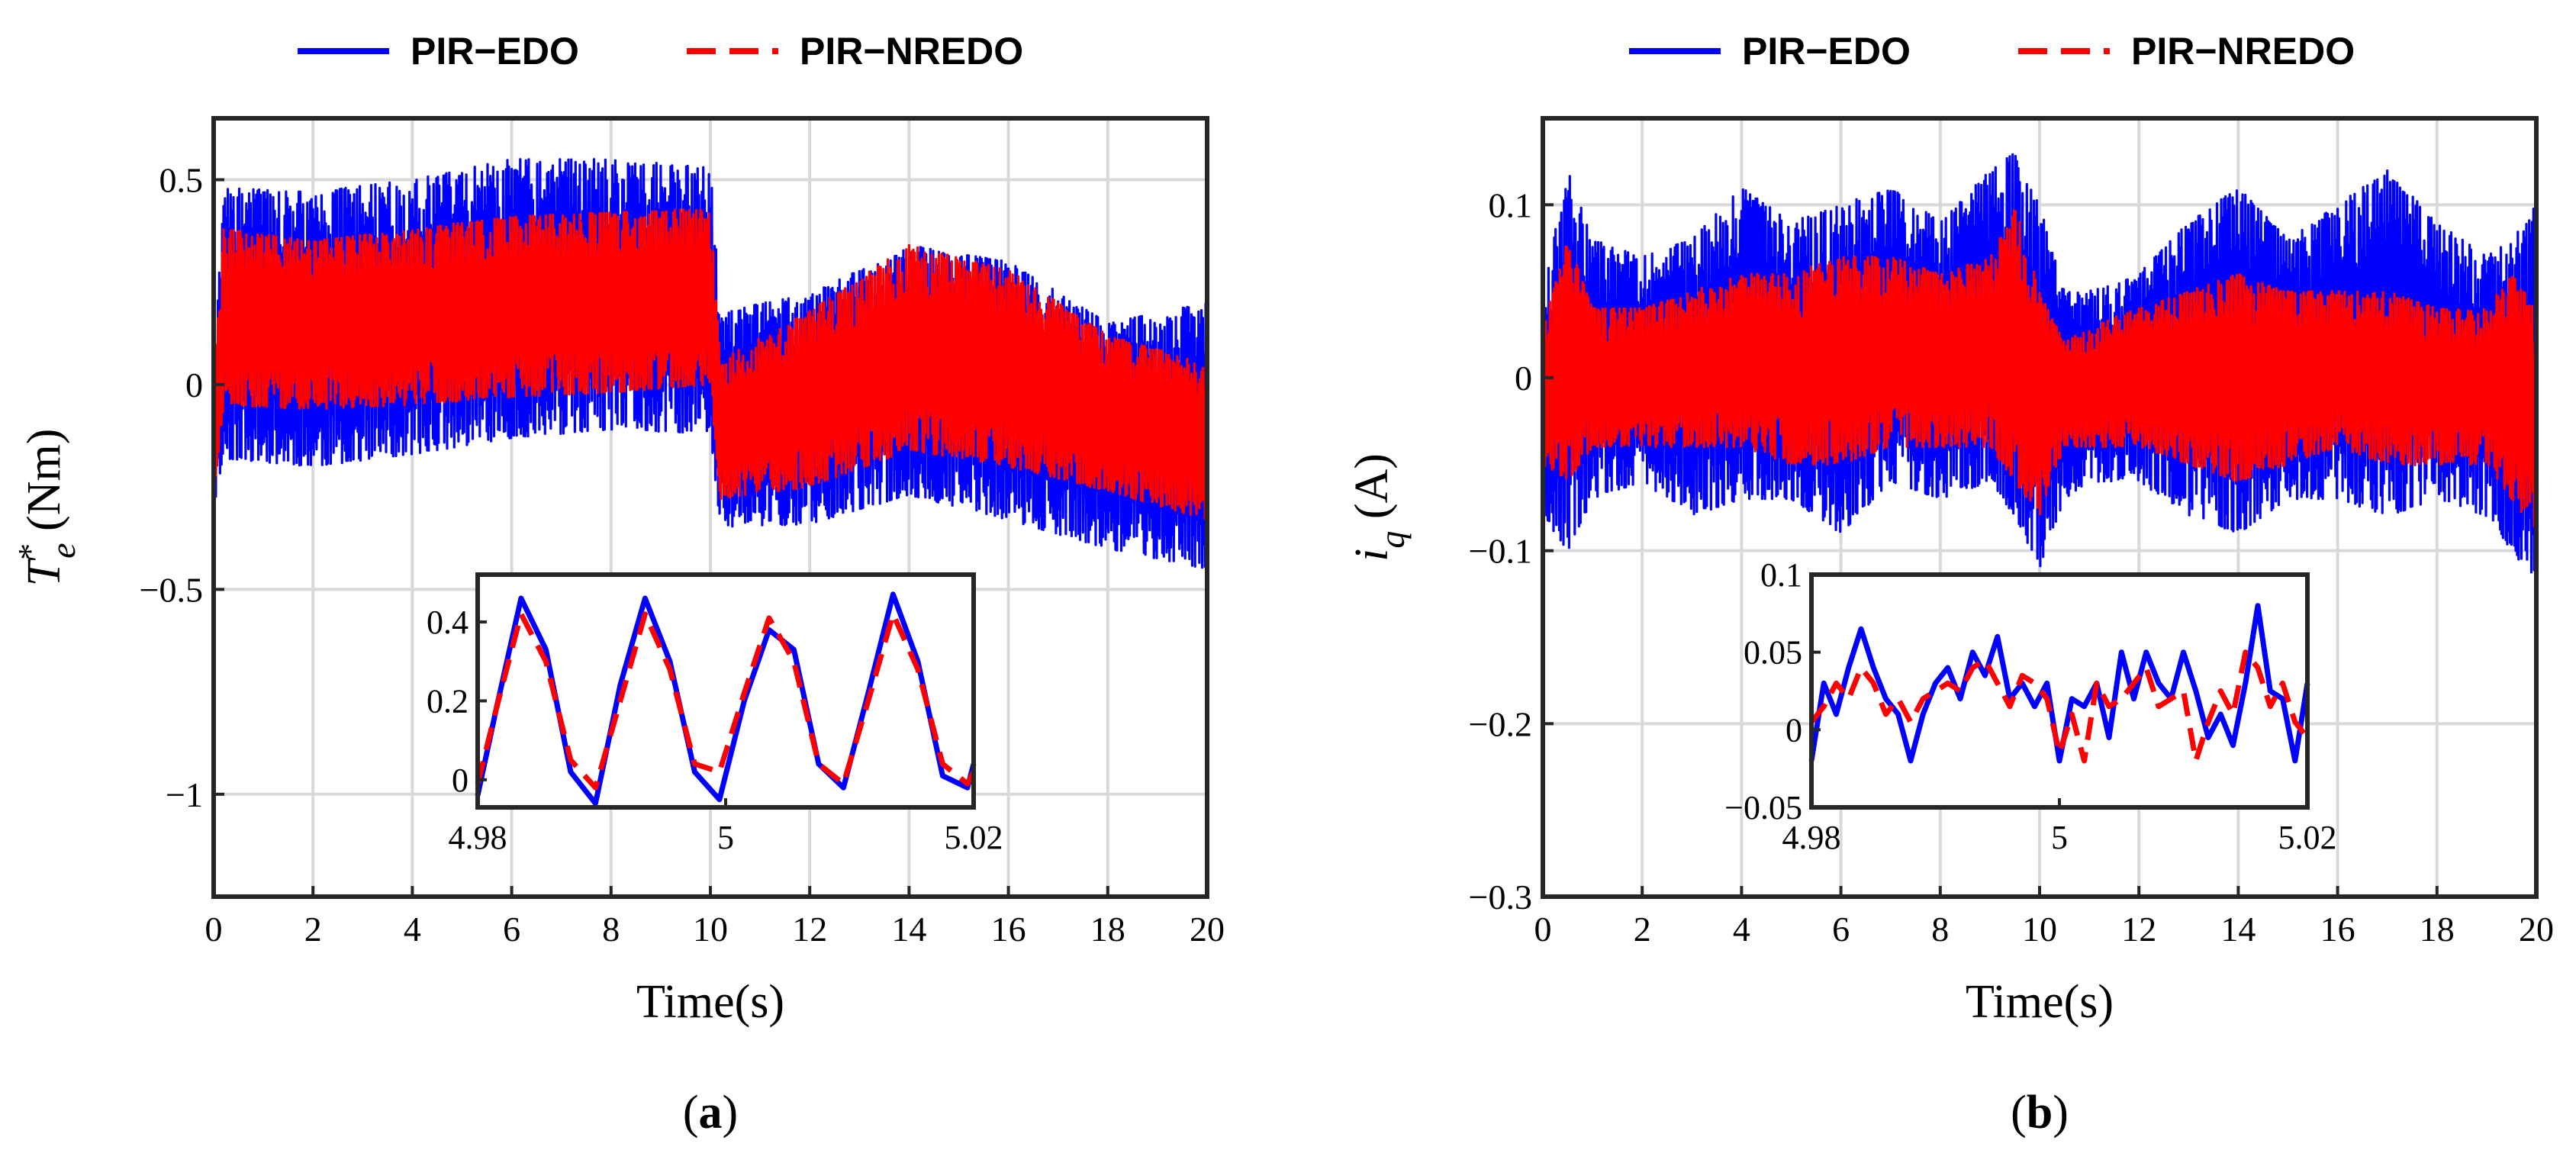 The height and width of the screenshot is (1150, 2576). I want to click on inset-y-tick-label: −0.05, so click(1763, 808).